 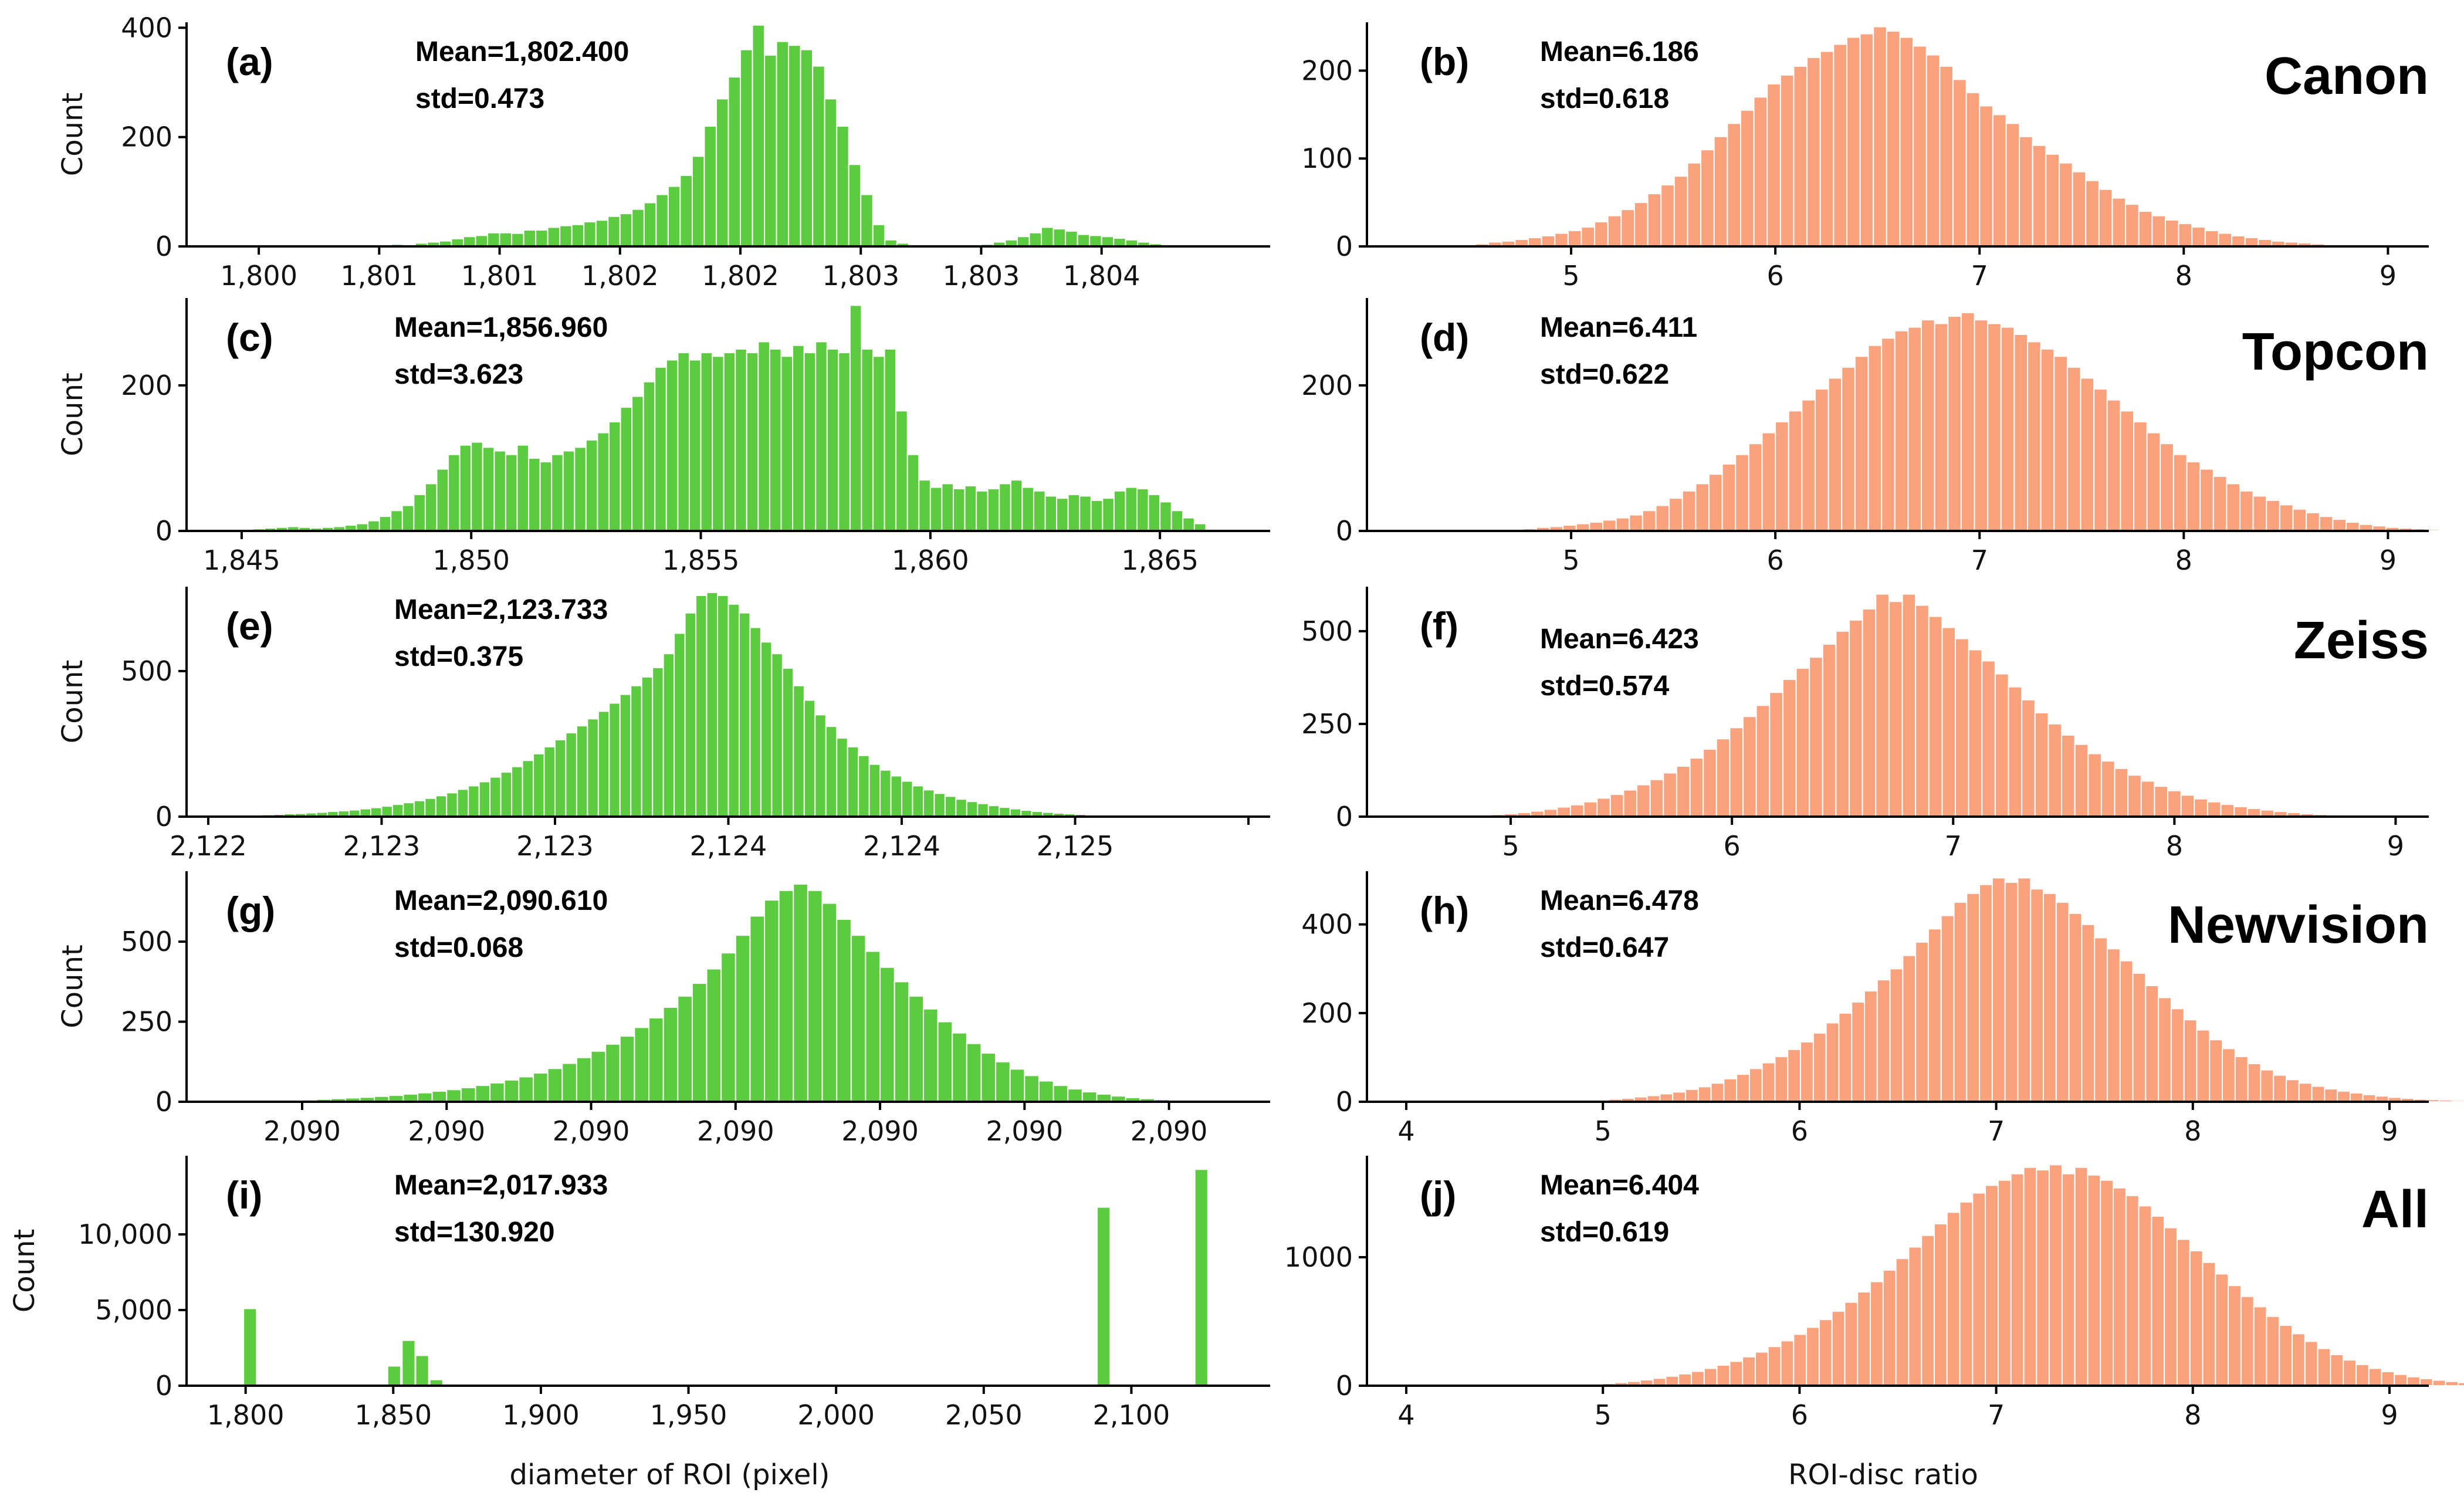 What do you see at coordinates (1344, 246) in the screenshot?
I see `ytick-label-b-0: 0` at bounding box center [1344, 246].